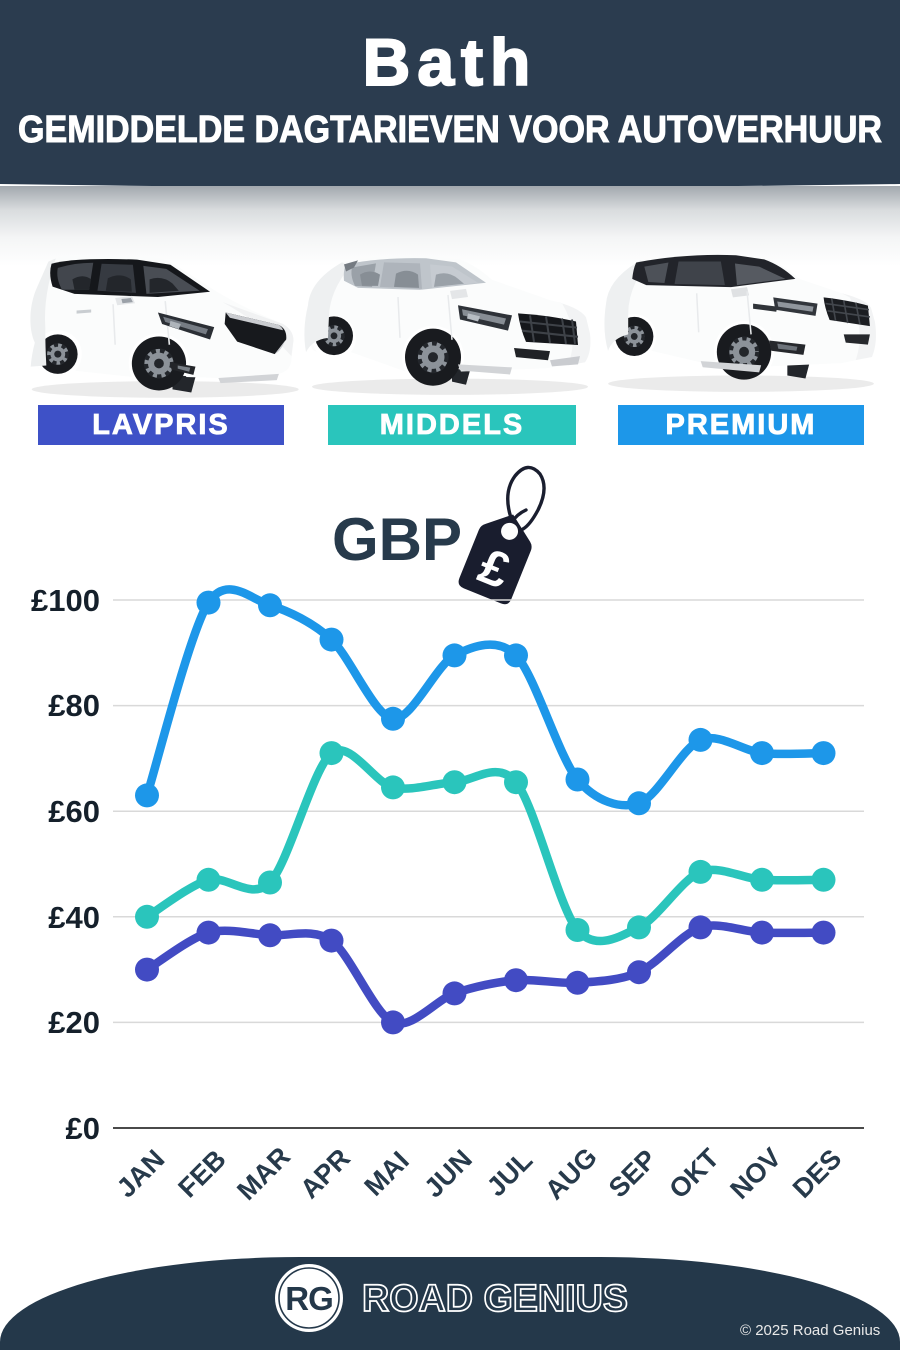  I want to click on svg-text: JAN, so click(140, 1173).